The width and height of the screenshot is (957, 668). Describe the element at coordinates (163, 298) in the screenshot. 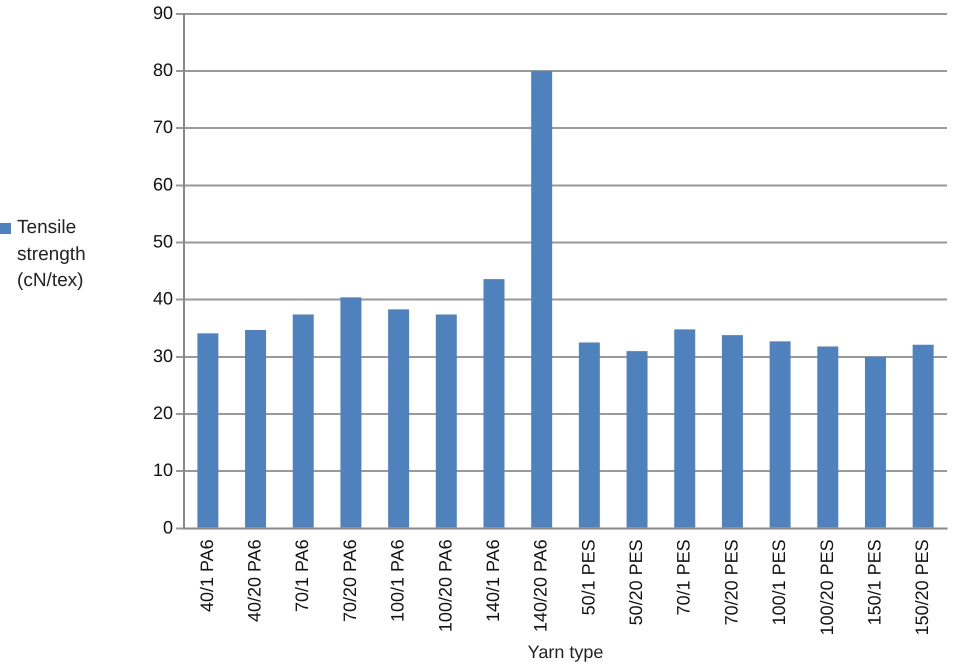

I see `y-tick-label: 40` at that location.